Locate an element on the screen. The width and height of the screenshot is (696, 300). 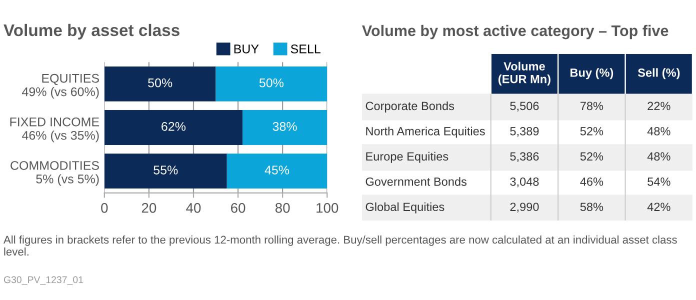
legend-label: BUY is located at coordinates (246, 49).